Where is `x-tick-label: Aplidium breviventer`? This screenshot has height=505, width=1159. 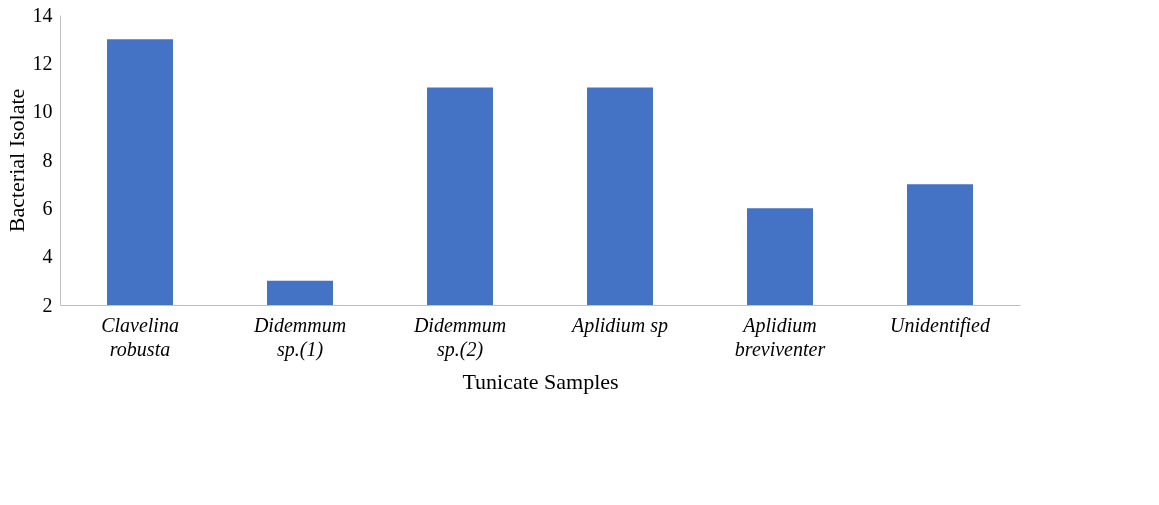
x-tick-label: Aplidium breviventer is located at coordinates (780, 336).